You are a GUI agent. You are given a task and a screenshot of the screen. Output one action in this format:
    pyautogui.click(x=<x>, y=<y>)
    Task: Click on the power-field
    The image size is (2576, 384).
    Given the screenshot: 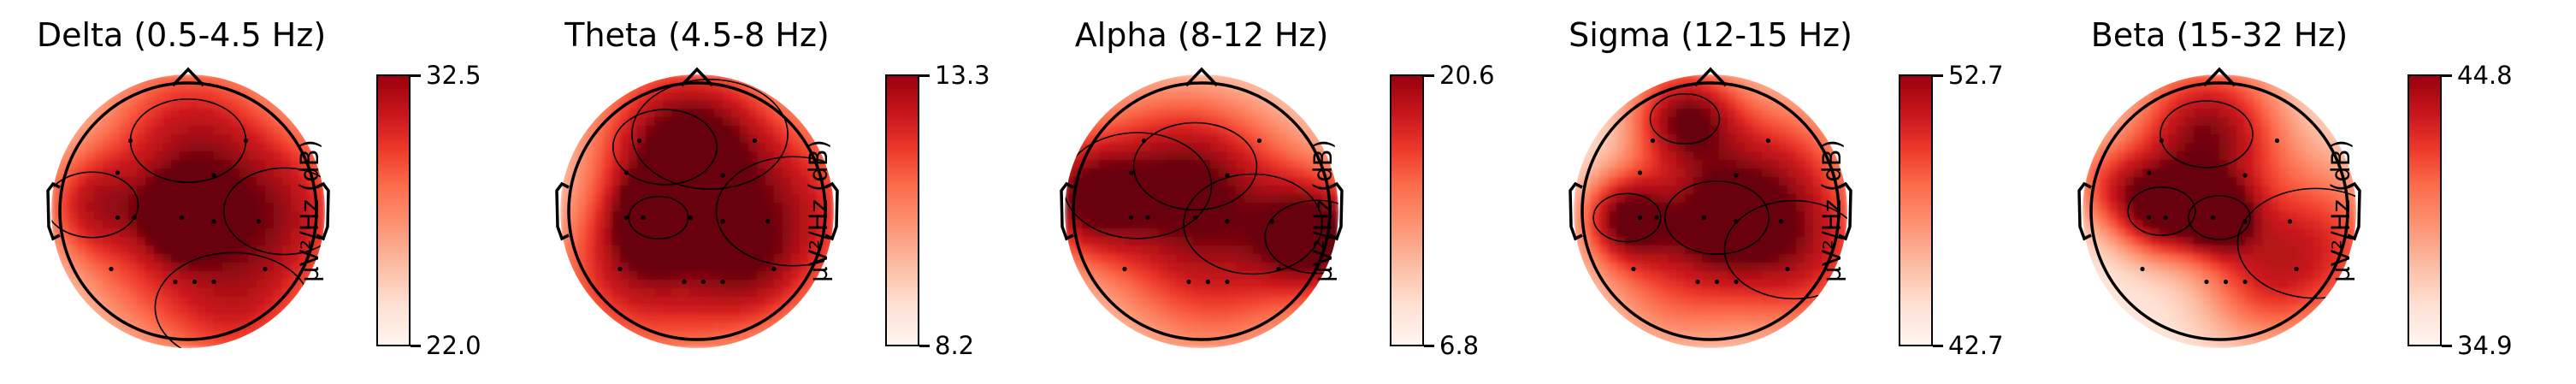 What is the action you would take?
    pyautogui.click(x=2220, y=211)
    